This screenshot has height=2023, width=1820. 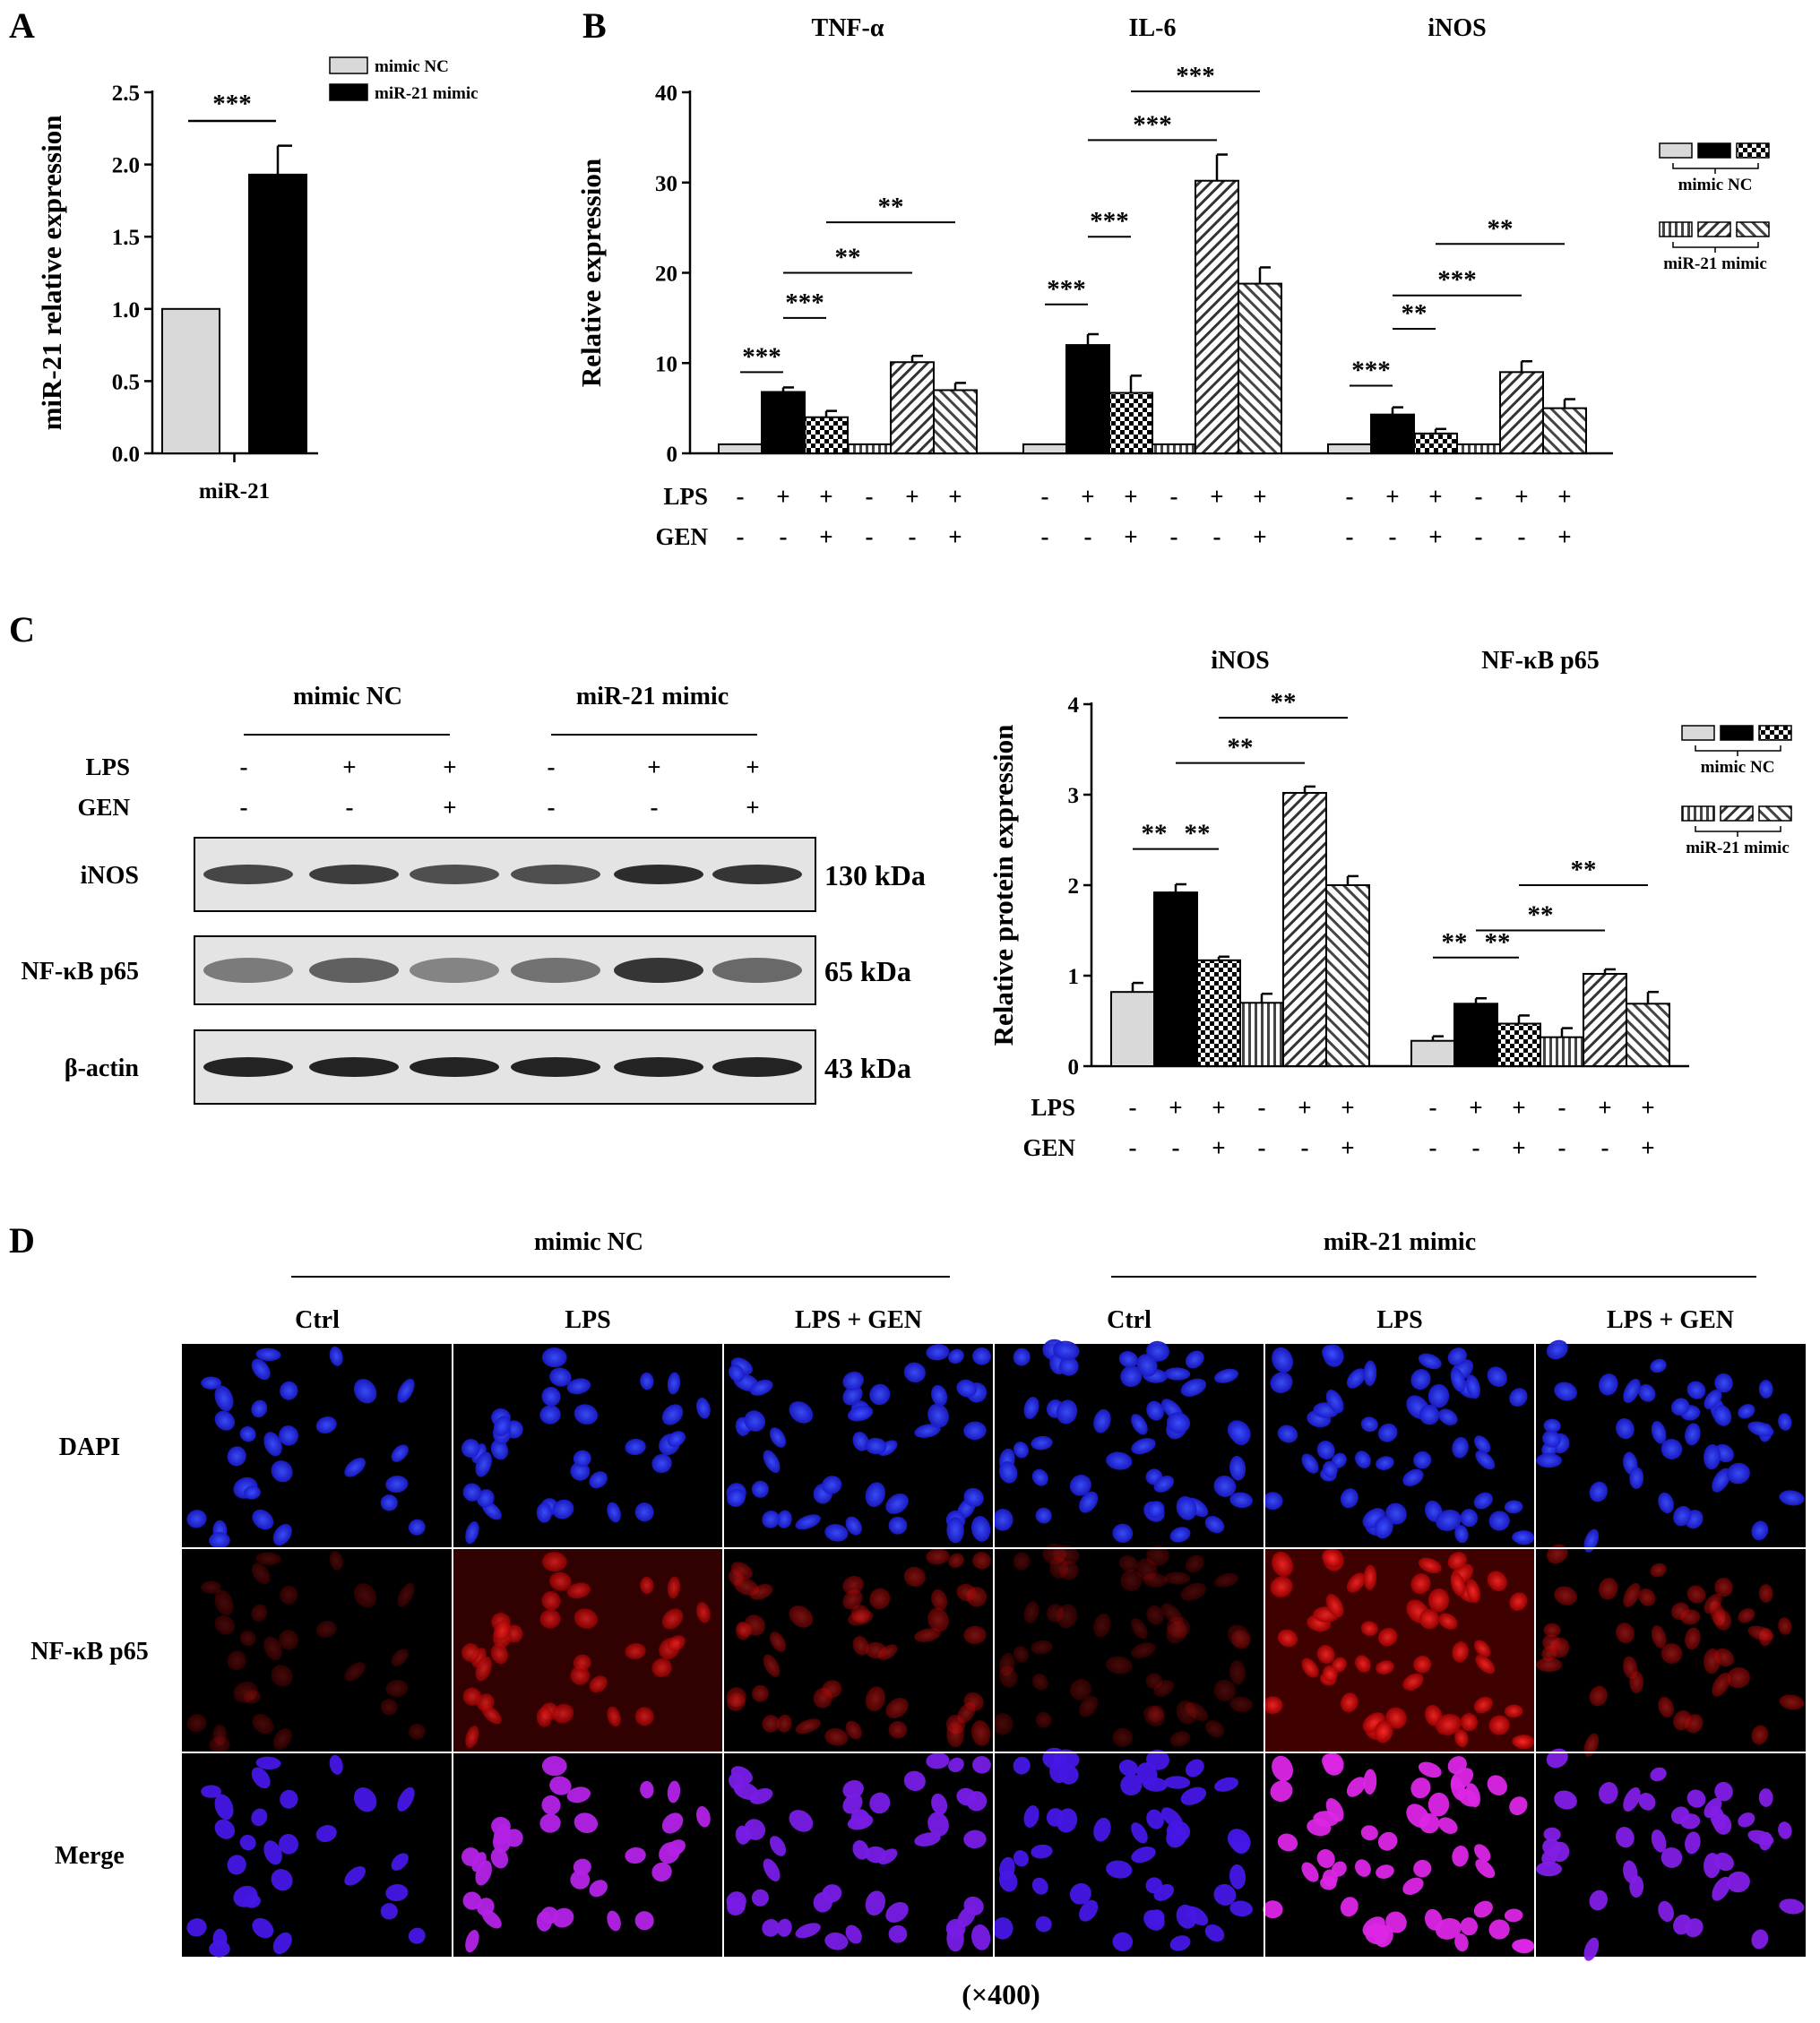 What do you see at coordinates (1001, 1994) in the screenshot?
I see `magnification-label: (×400)` at bounding box center [1001, 1994].